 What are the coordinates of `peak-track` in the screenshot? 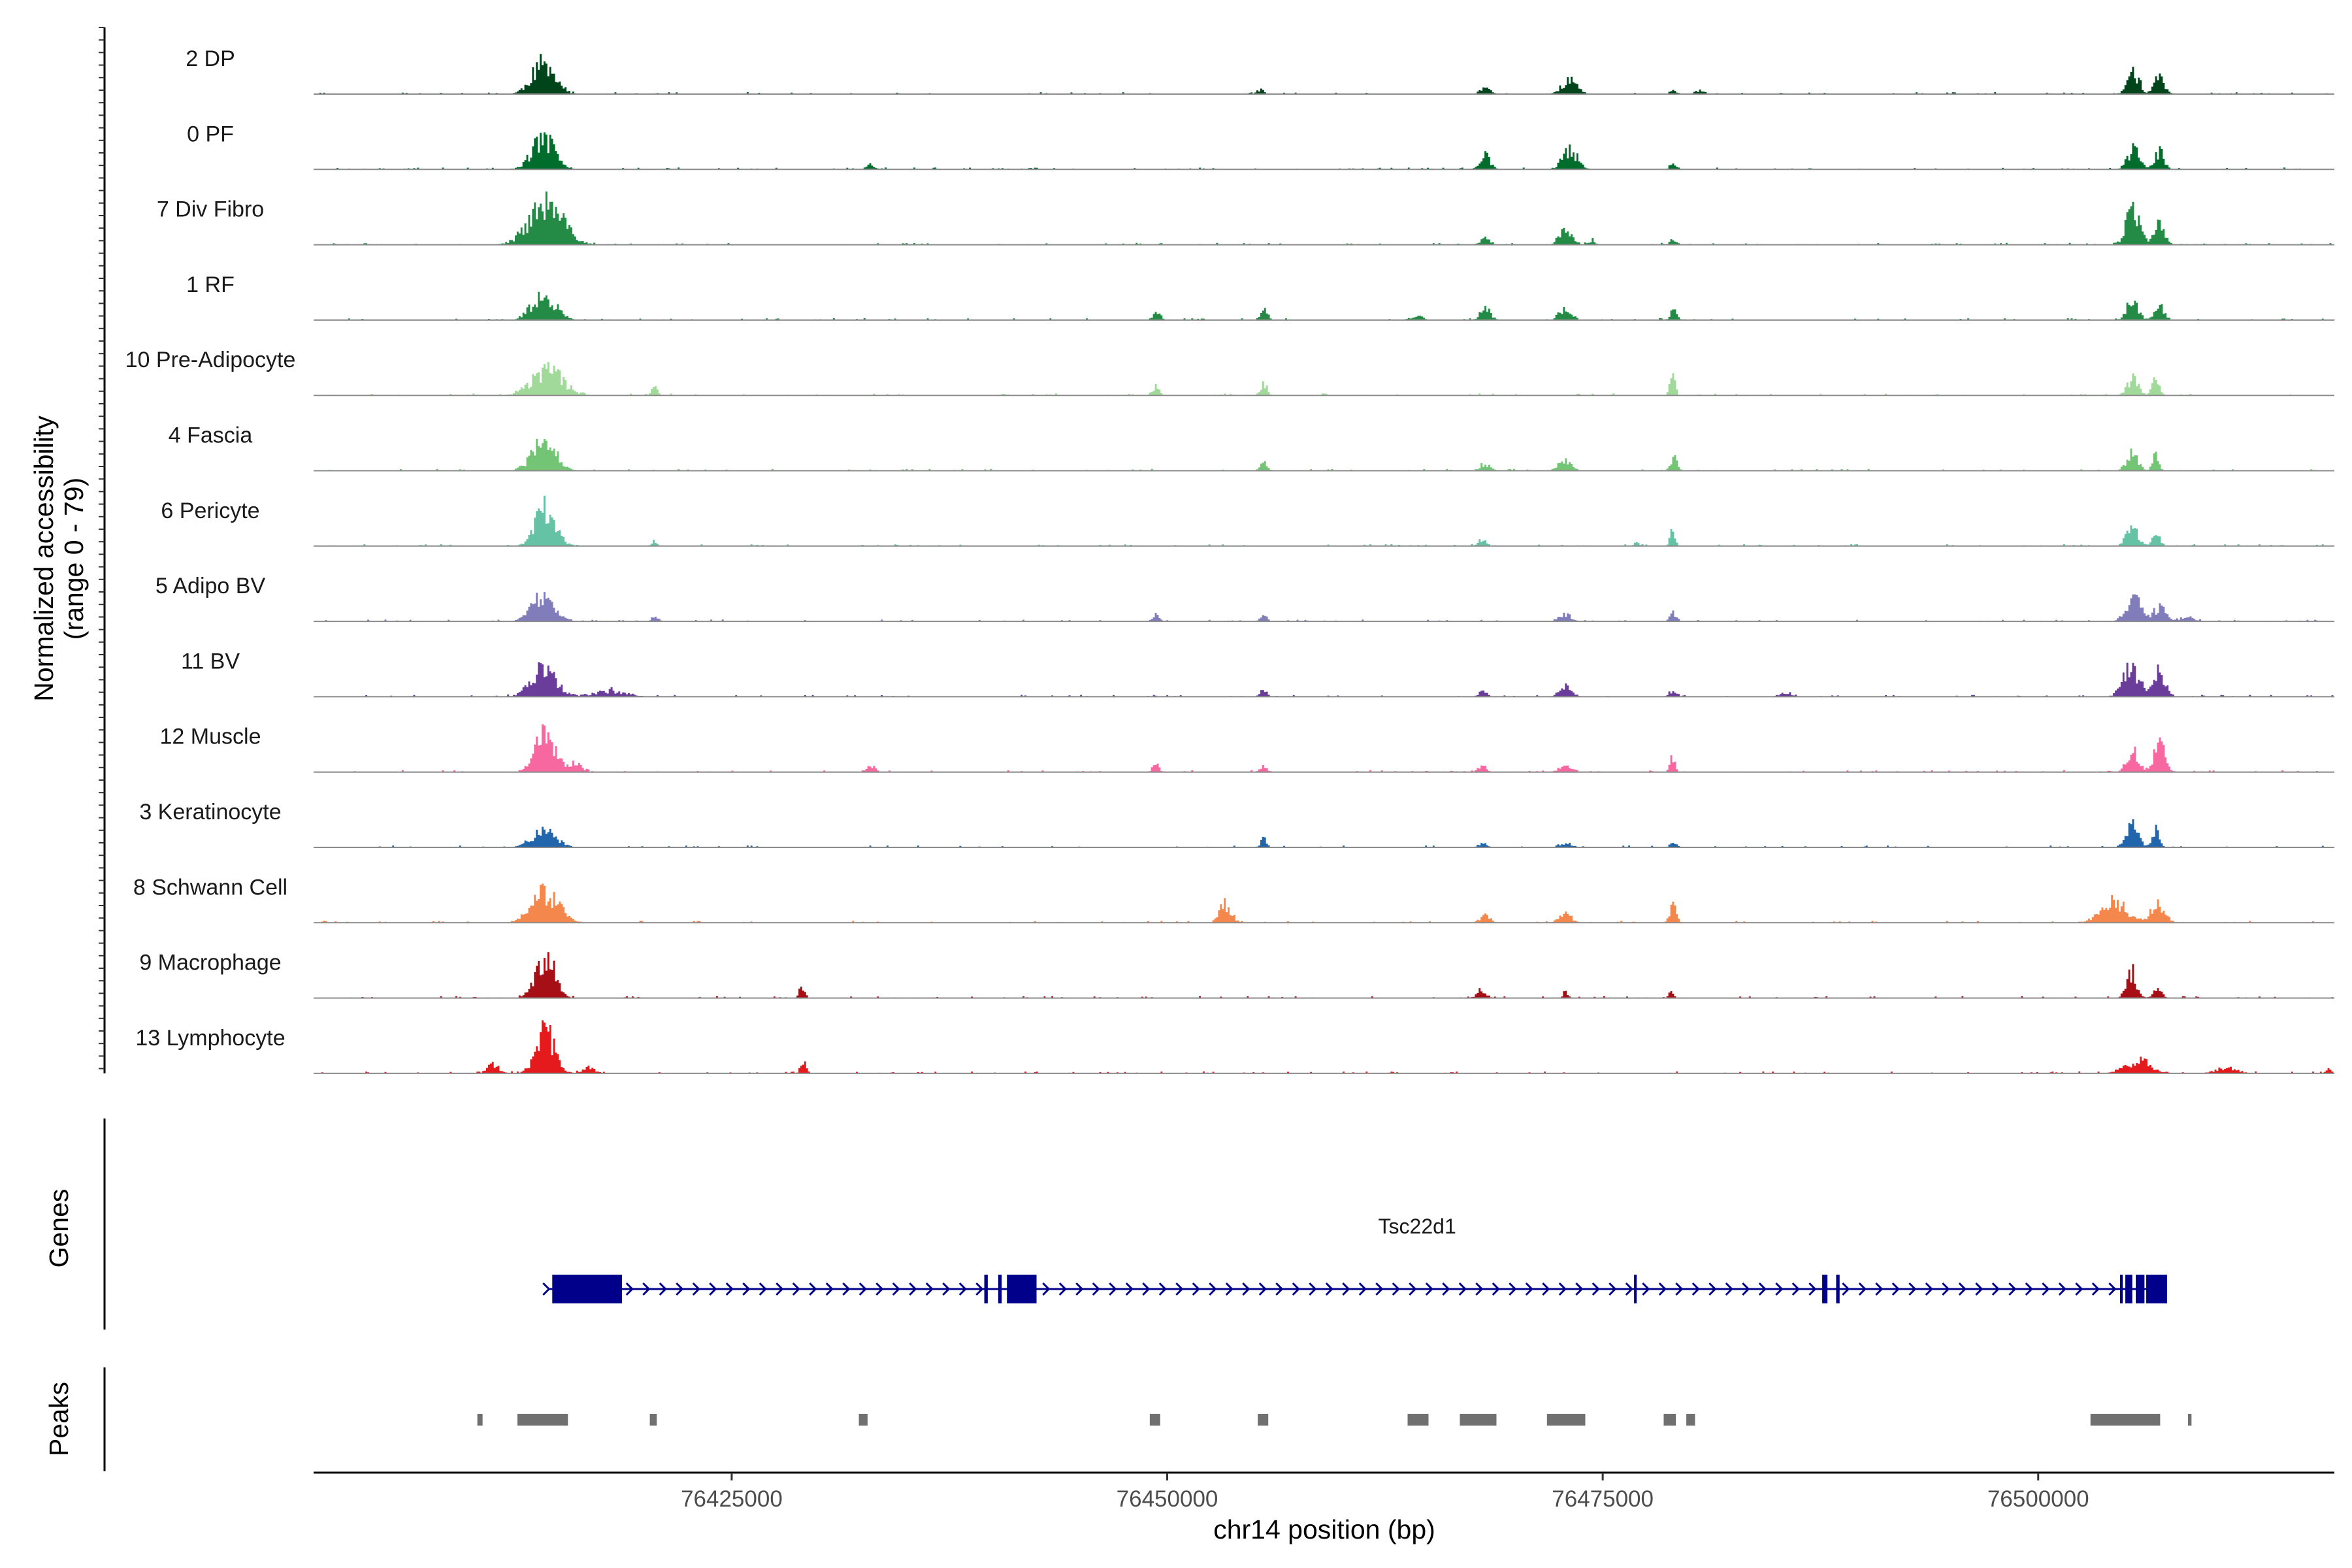 It's located at (1334, 1420).